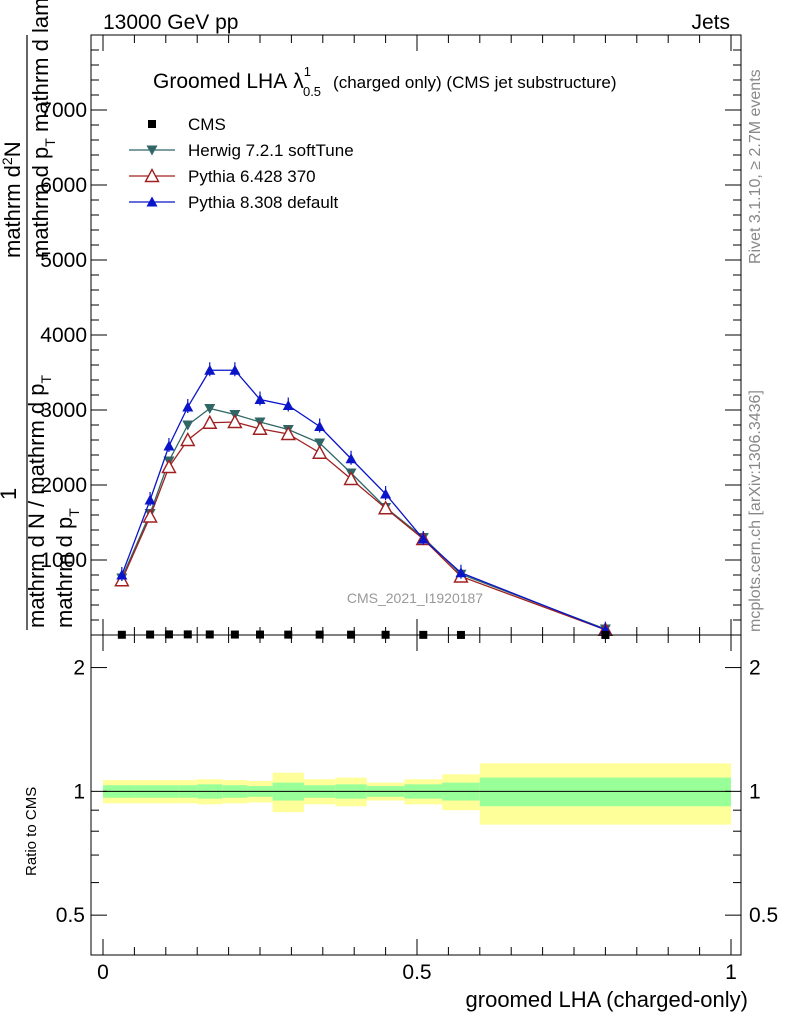 The height and width of the screenshot is (1024, 786). I want to click on ylabel-den-line2-sub: T, so click(74, 512).